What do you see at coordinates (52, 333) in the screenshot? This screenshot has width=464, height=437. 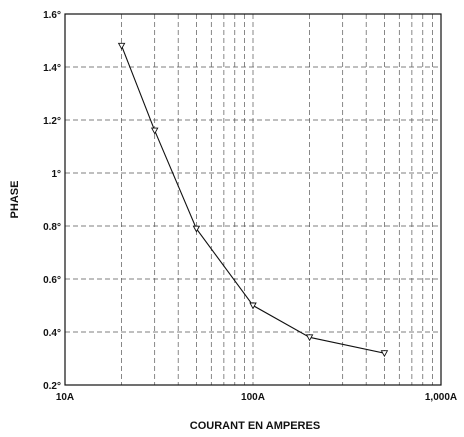 I see `y-tick-label: 0.4°` at bounding box center [52, 333].